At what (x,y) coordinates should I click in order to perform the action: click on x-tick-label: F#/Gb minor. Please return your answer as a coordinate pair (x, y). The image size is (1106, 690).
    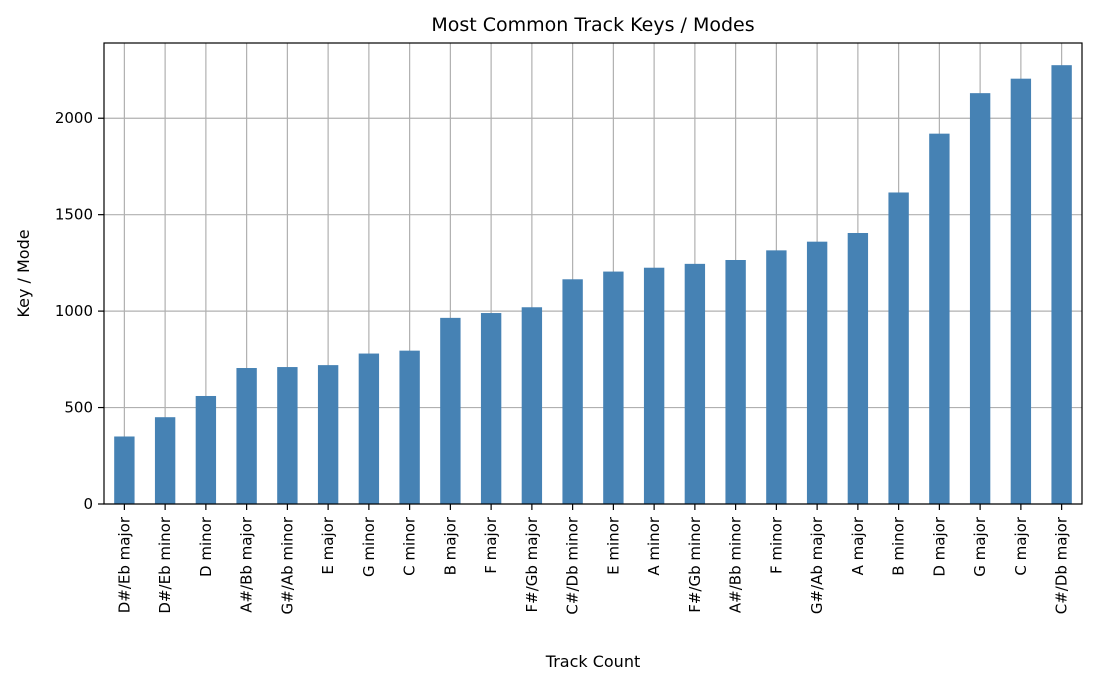
    Looking at the image, I should click on (695, 564).